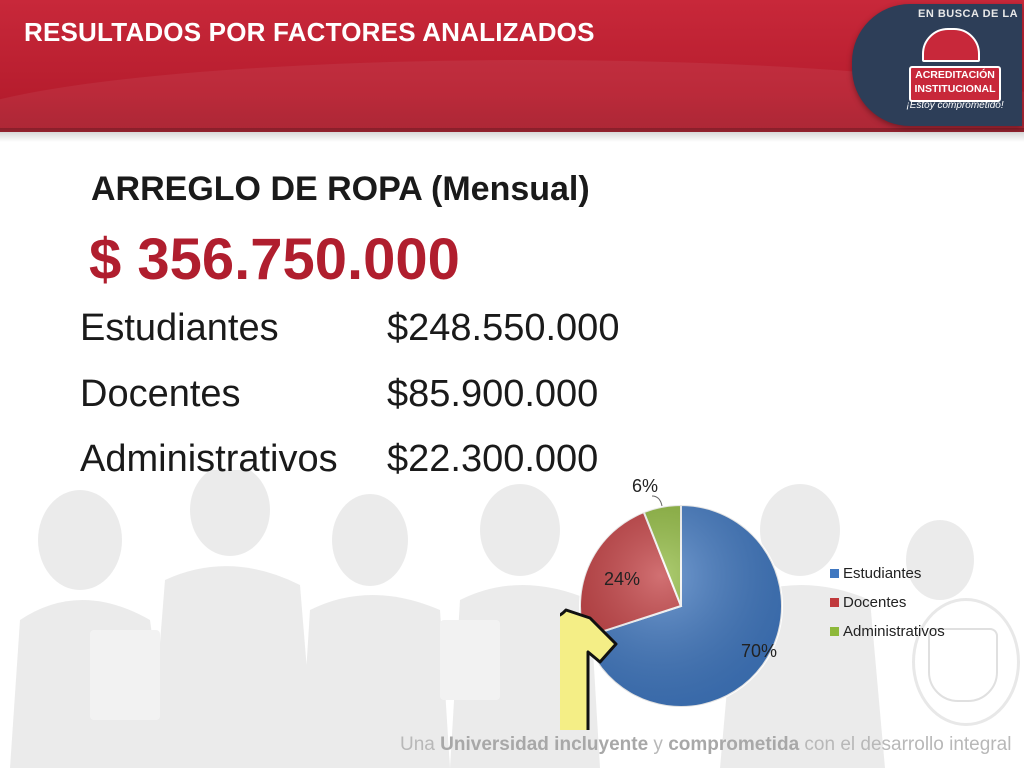 The width and height of the screenshot is (1024, 768). I want to click on logo-line-1: ACREDITACIÓN, so click(955, 75).